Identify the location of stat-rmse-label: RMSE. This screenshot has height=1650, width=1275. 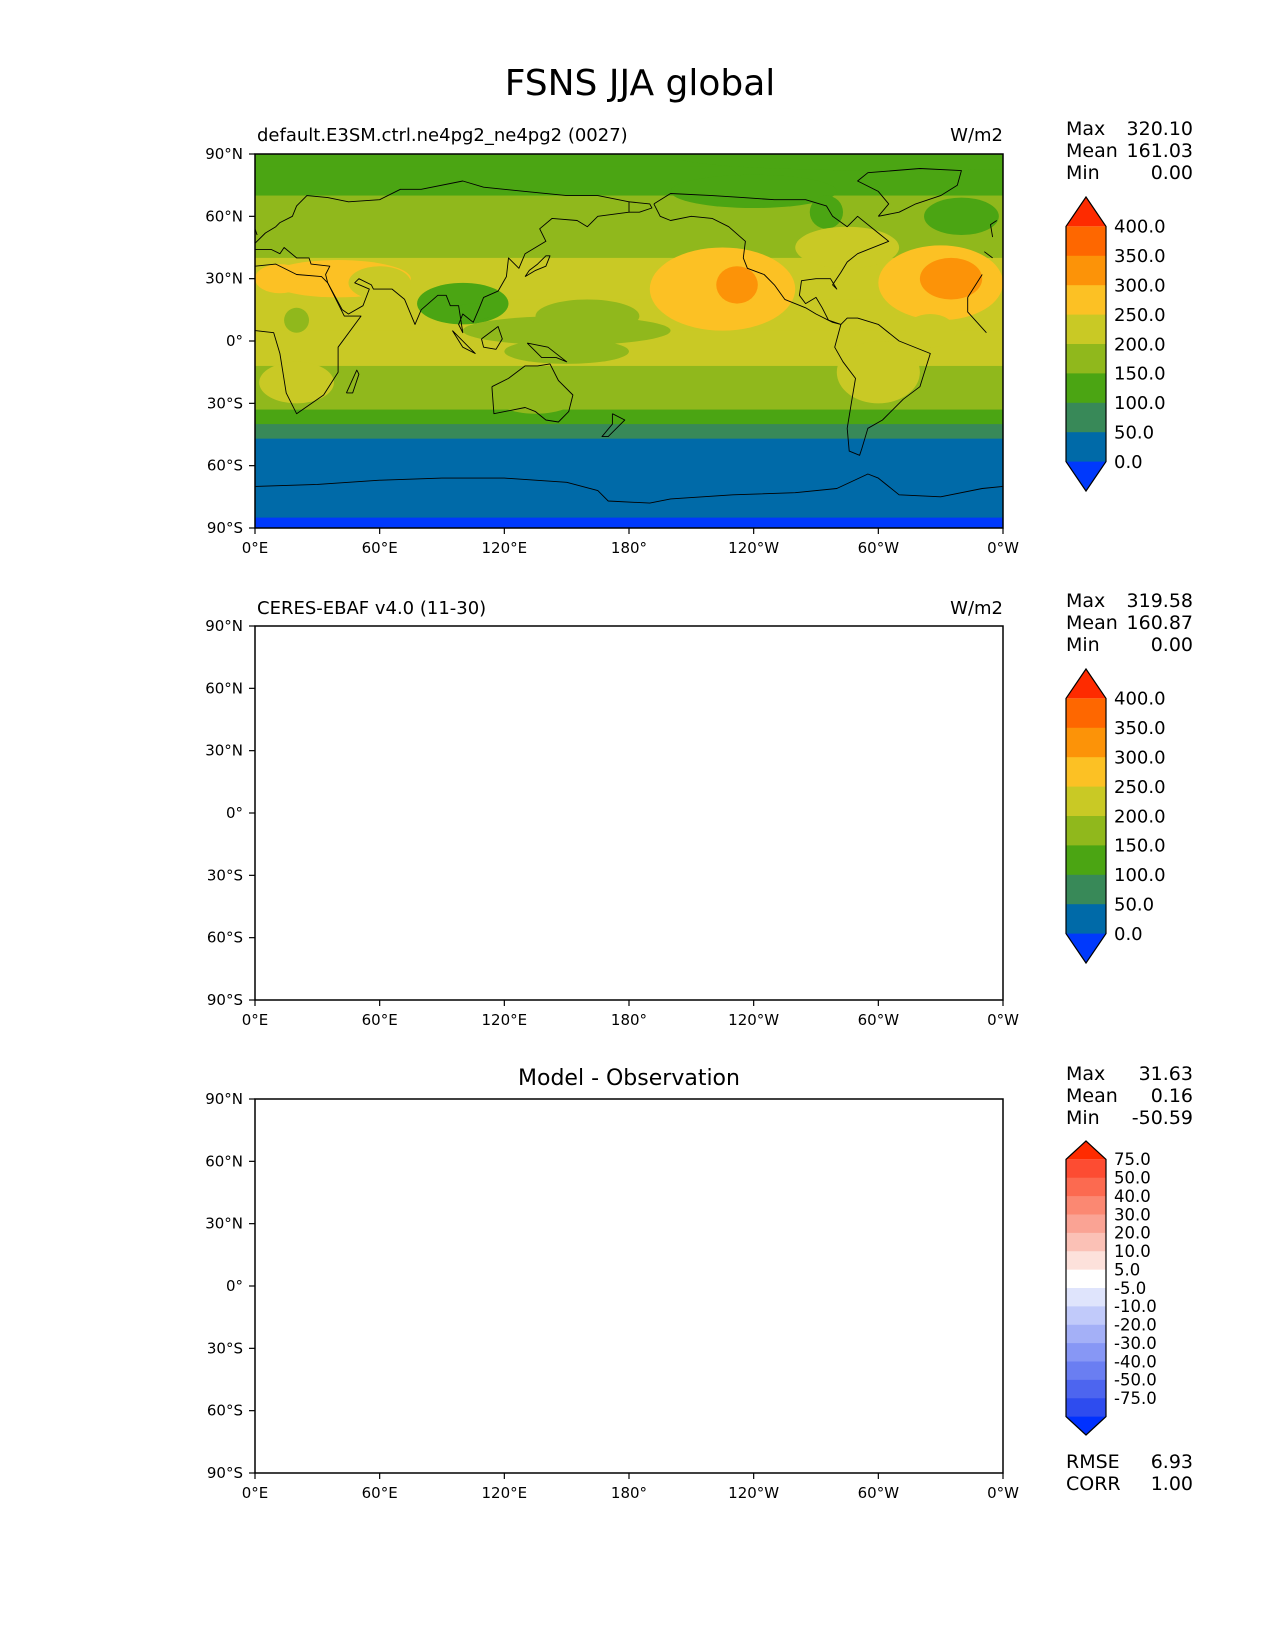
(1093, 1462).